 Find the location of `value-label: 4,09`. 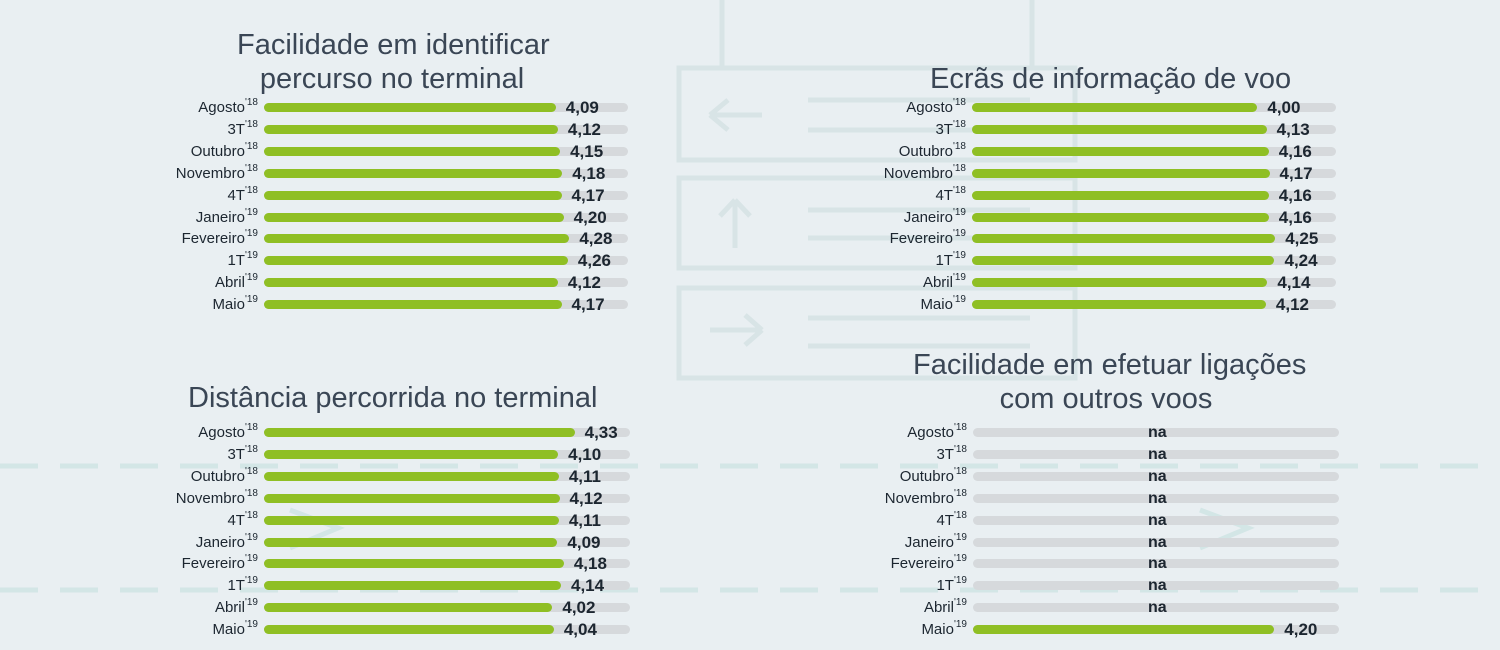

value-label: 4,09 is located at coordinates (584, 542).